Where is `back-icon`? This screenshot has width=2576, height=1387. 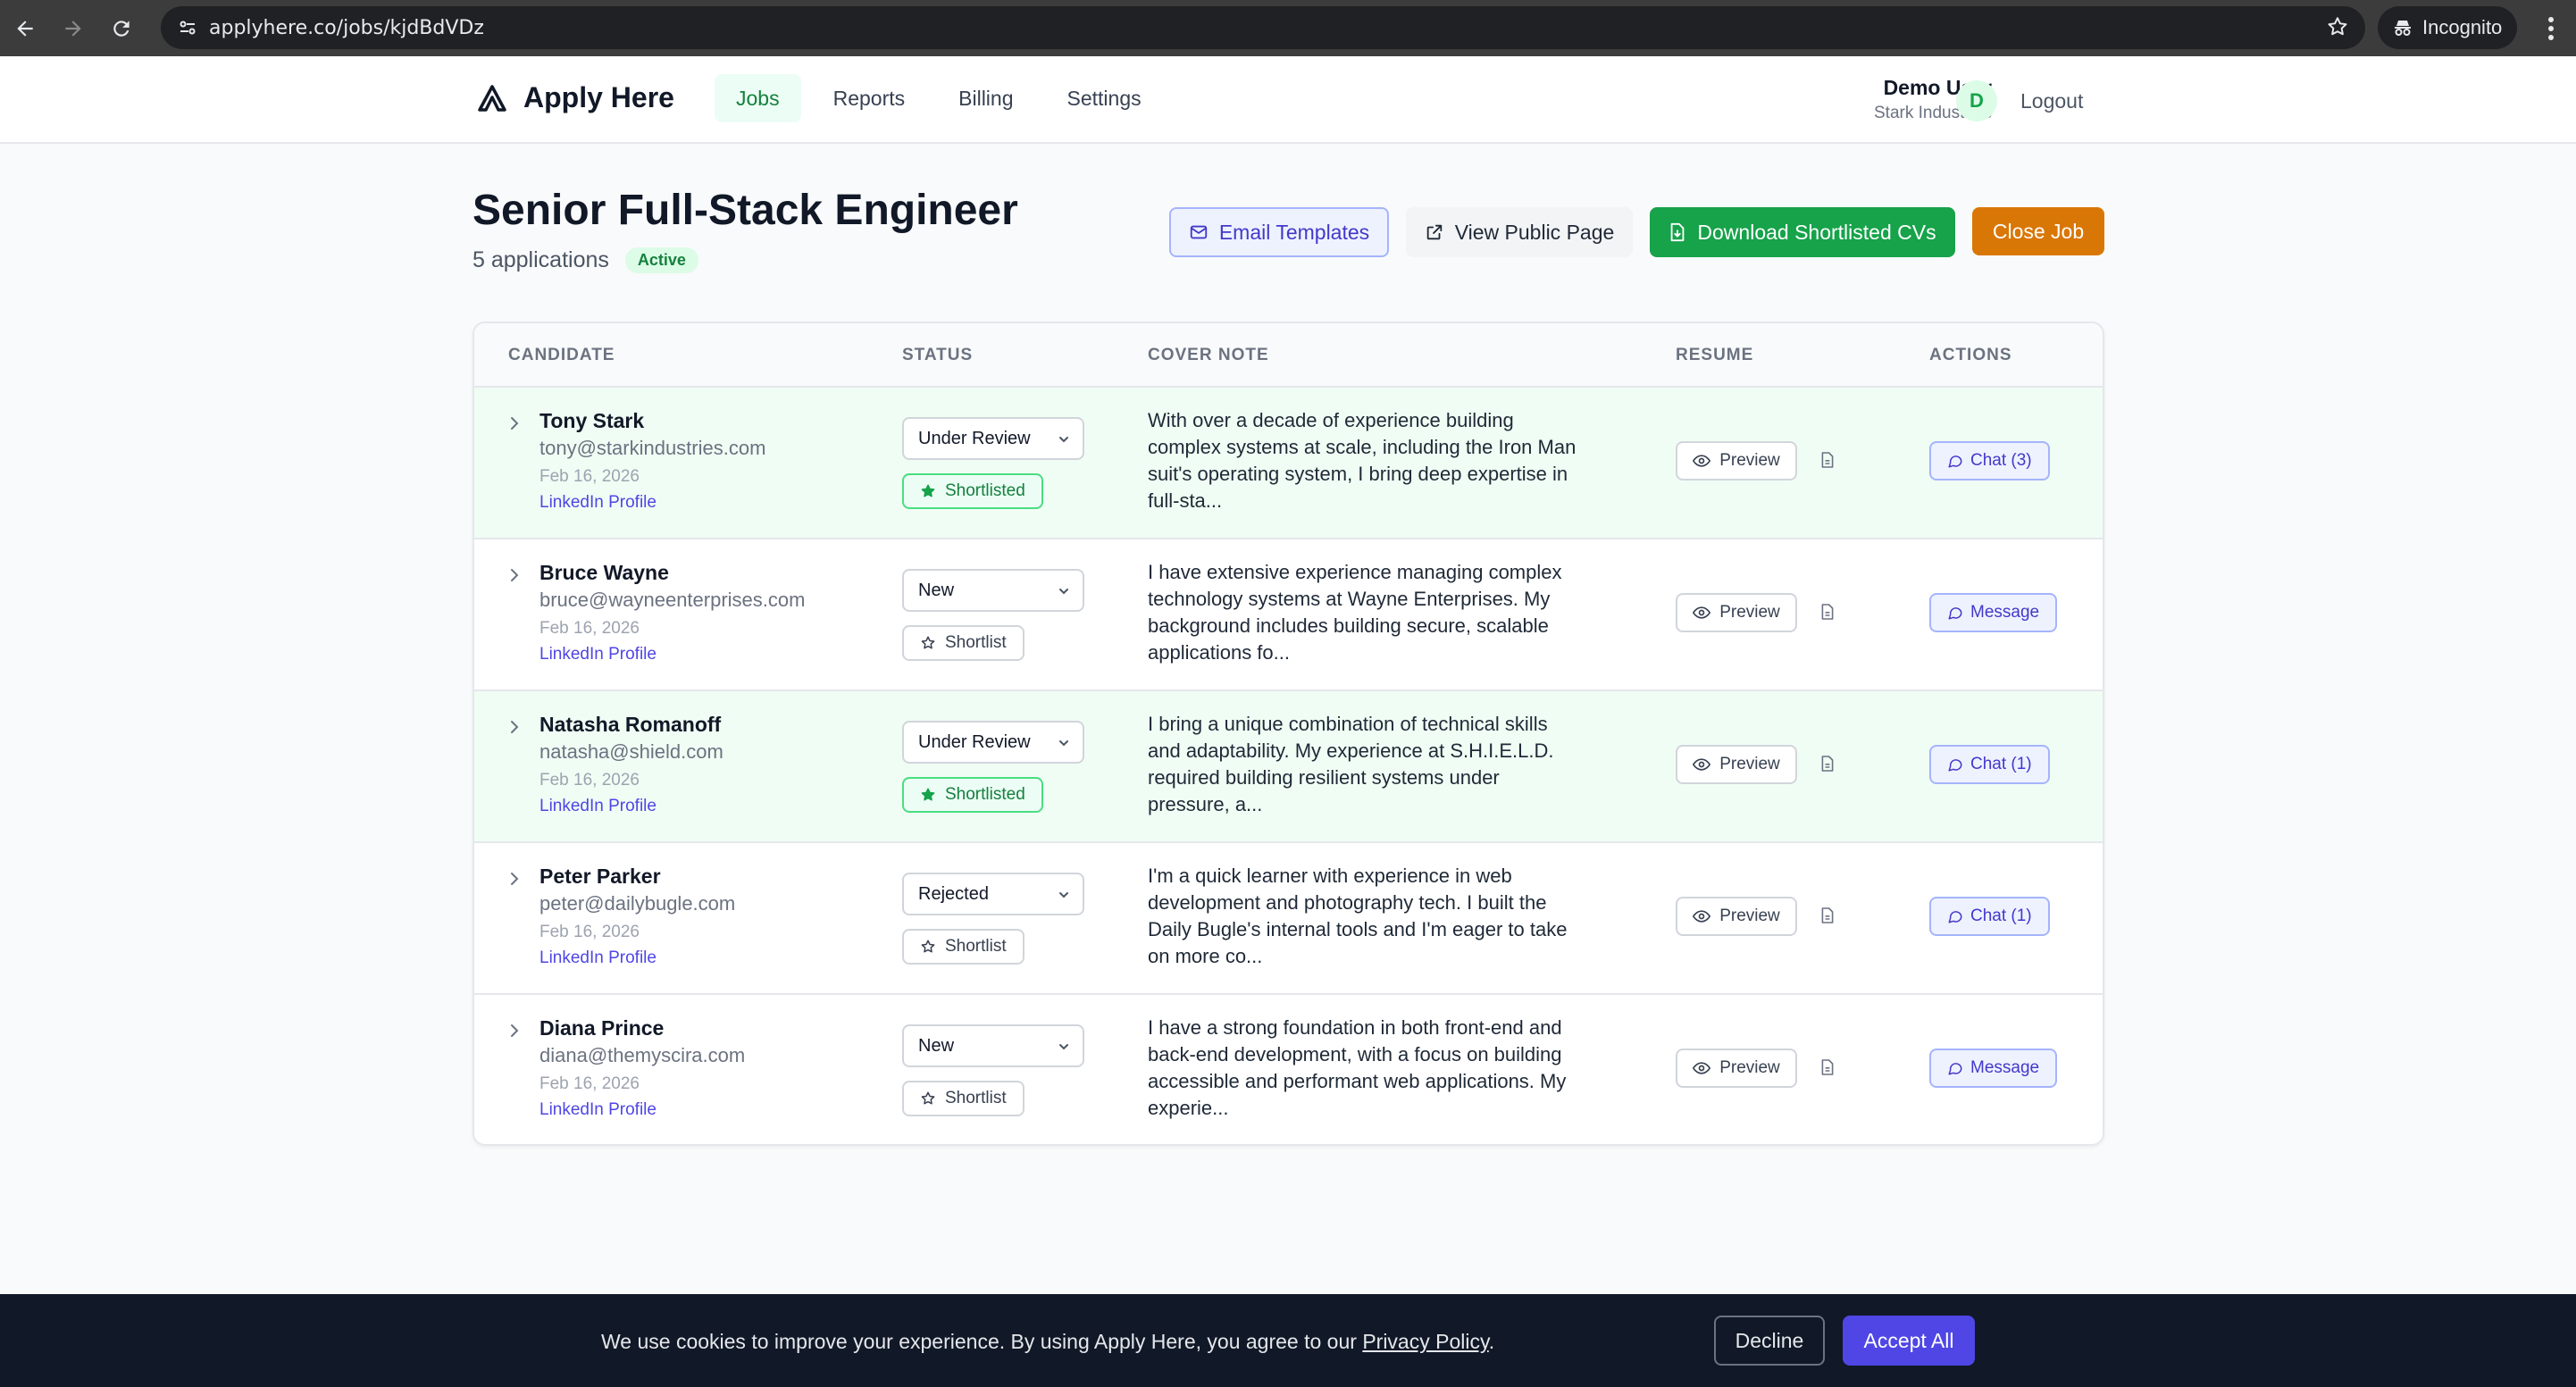 back-icon is located at coordinates (25, 29).